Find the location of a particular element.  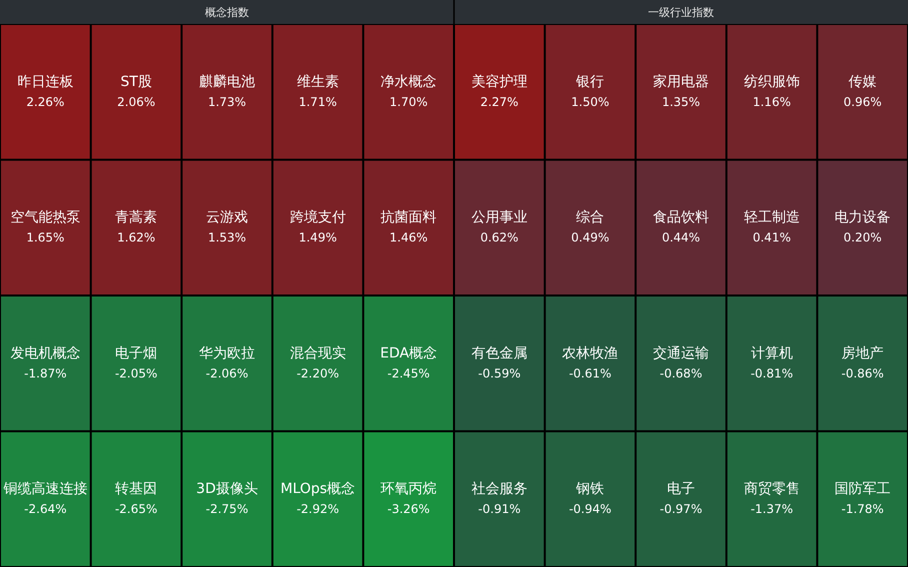

data-label: 1.70% is located at coordinates (409, 101).